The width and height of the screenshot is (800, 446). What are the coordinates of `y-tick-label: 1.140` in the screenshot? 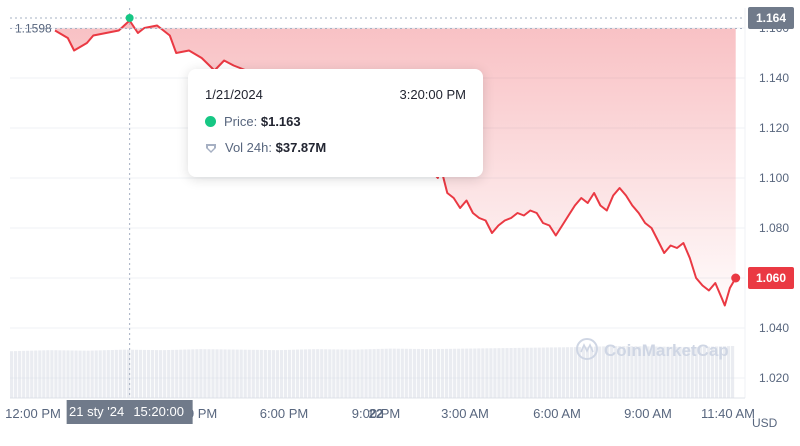 It's located at (774, 78).